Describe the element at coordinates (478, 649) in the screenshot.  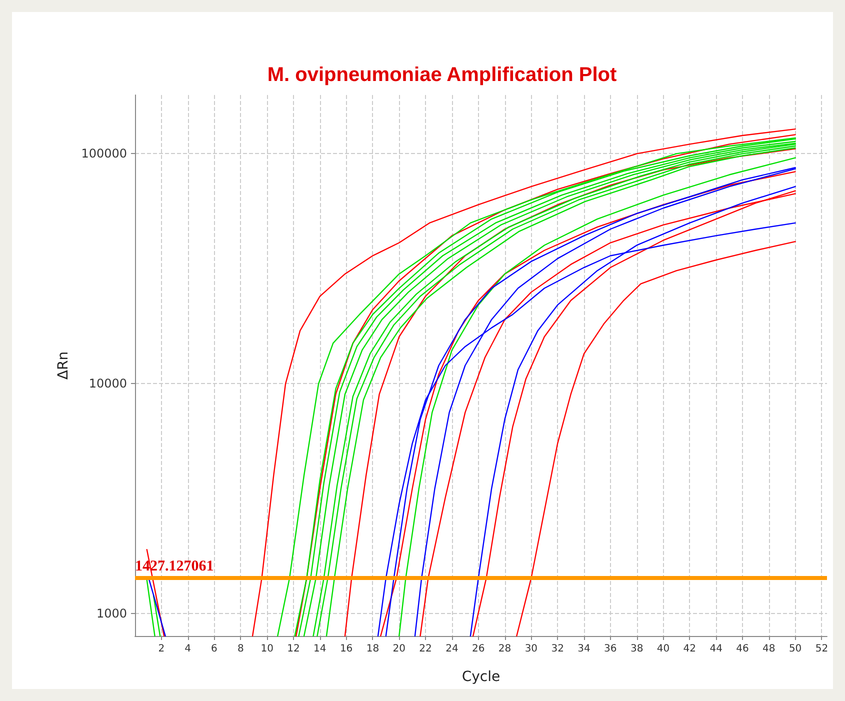
I see `x-tick-label: 26` at that location.